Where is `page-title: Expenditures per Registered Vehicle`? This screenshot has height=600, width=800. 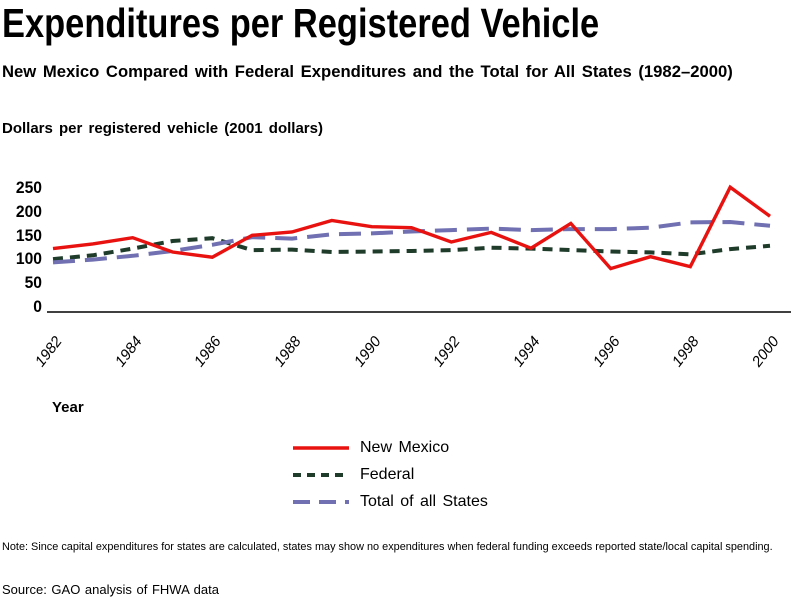 page-title: Expenditures per Registered Vehicle is located at coordinates (301, 23).